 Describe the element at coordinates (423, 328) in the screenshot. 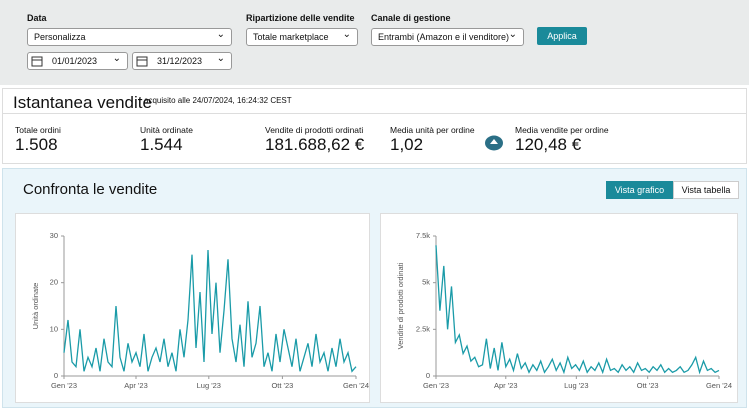

I see `y-tick-label: 2.5k` at that location.